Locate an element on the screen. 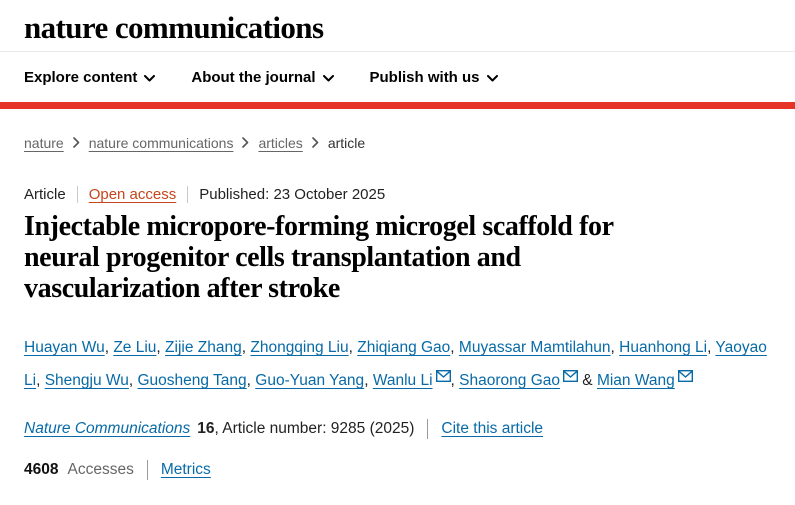 The image size is (795, 505). published-date: Published: 23 October 2025 is located at coordinates (292, 194).